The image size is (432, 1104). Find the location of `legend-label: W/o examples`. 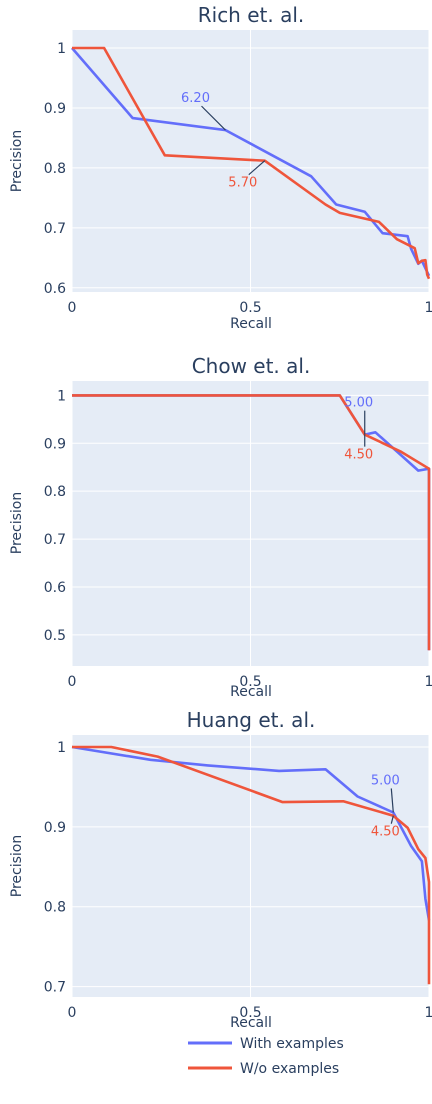

legend-label: W/o examples is located at coordinates (289, 1069).